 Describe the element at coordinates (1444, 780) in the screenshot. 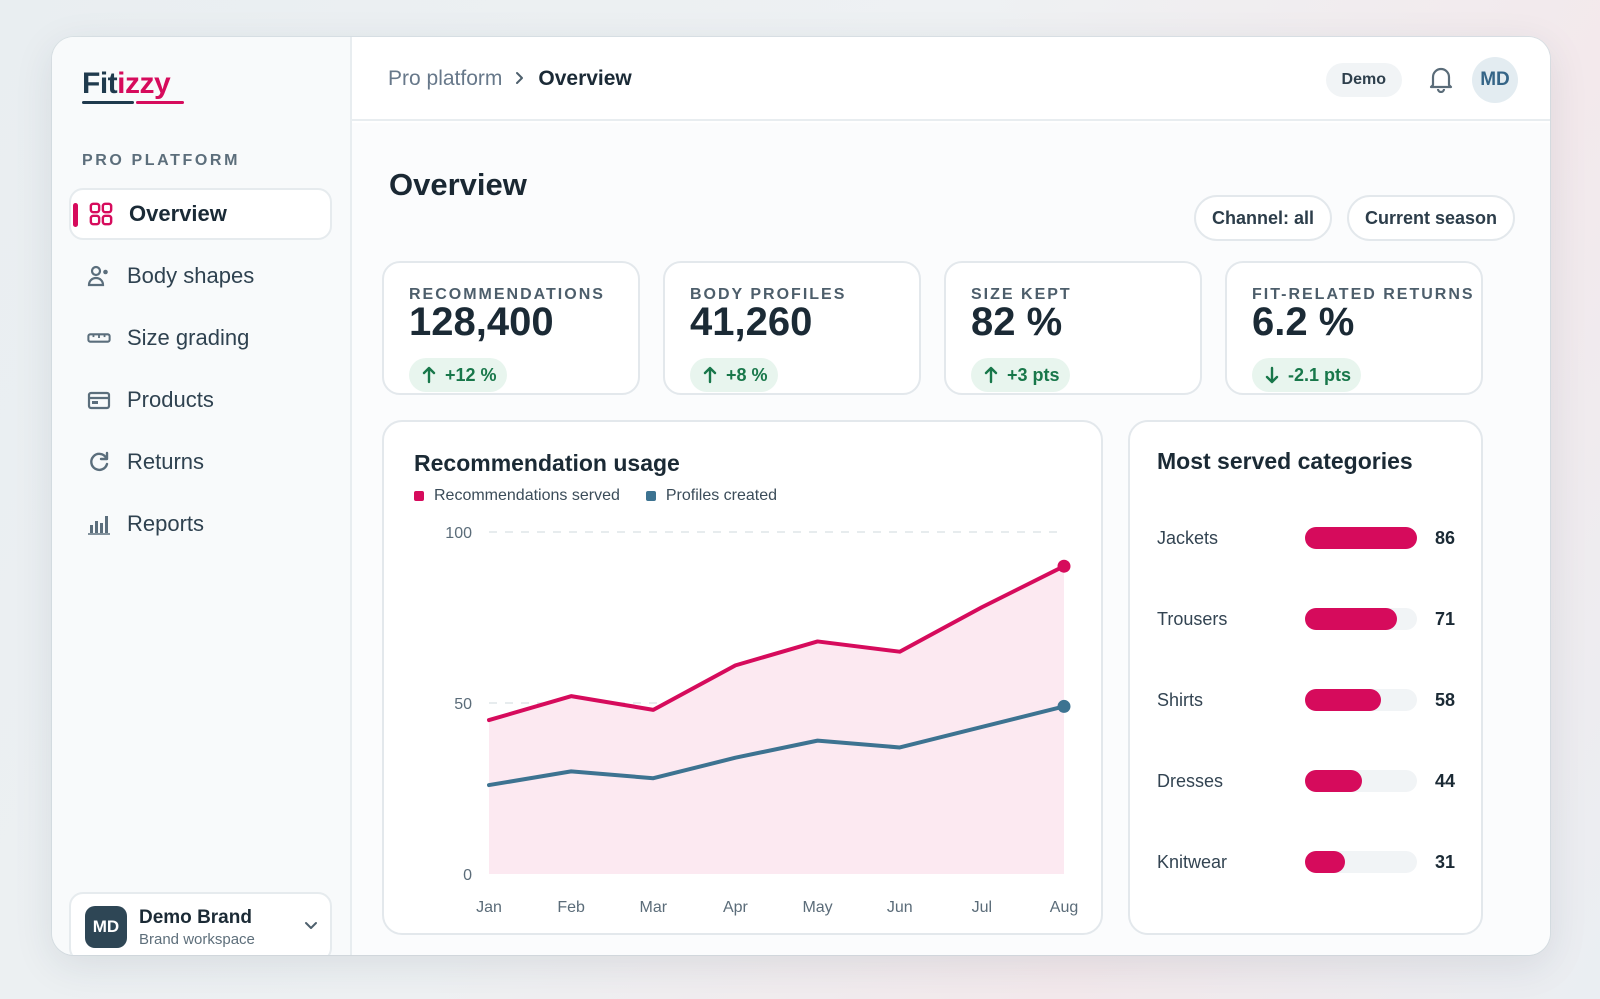

I see `category-value: 44` at that location.